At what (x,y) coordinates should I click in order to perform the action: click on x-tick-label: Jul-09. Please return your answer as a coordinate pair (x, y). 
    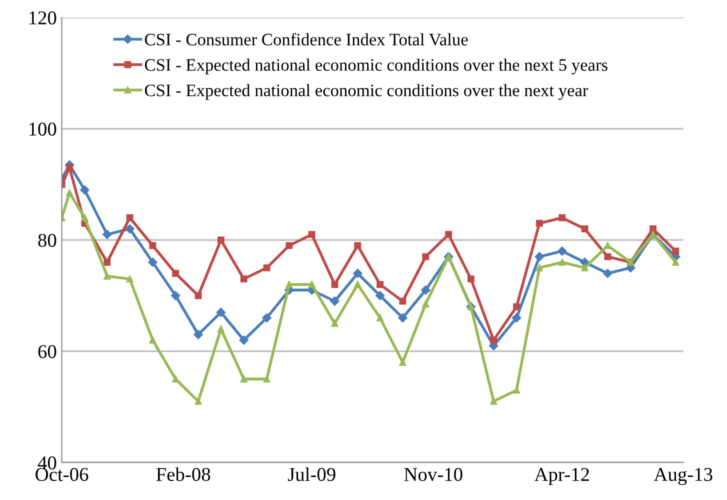
    Looking at the image, I should click on (312, 474).